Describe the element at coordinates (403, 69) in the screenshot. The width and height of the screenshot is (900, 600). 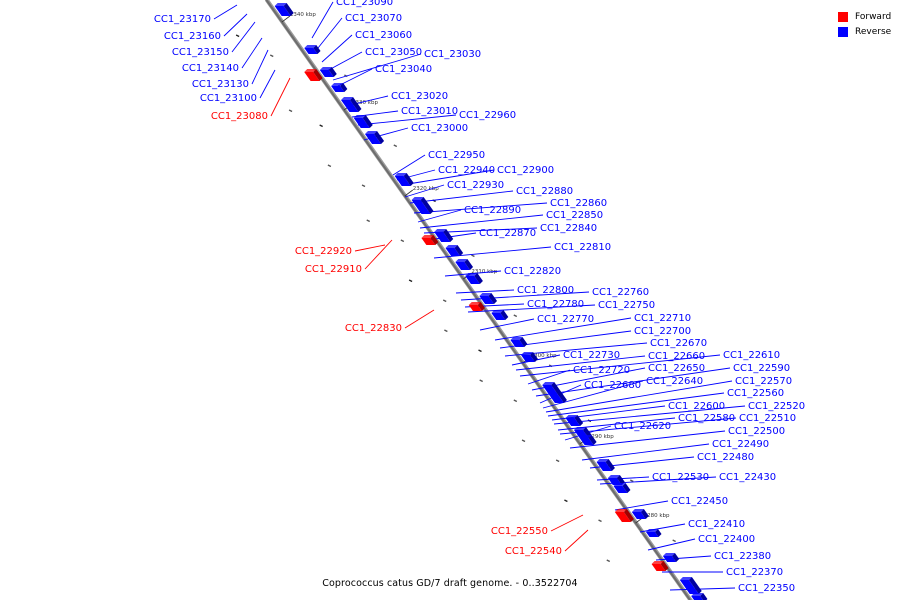
I see `gene-label: CC1_23040` at that location.